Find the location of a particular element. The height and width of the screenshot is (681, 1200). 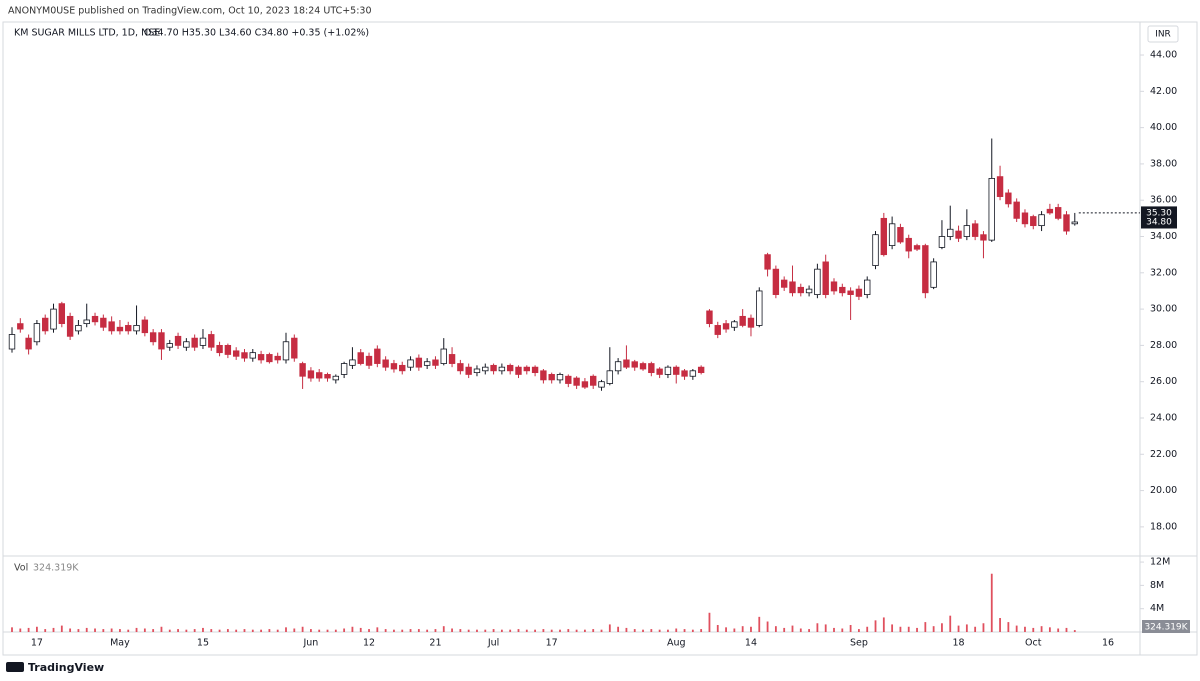

x-tick-label: Jun is located at coordinates (310, 643).